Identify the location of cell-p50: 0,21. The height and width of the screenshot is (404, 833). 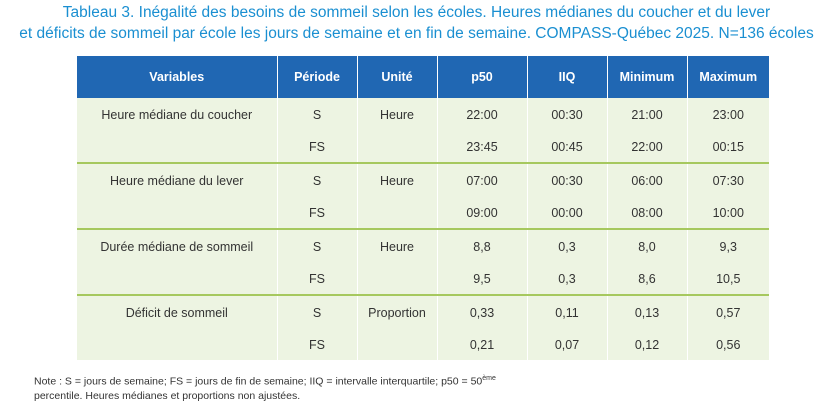
(481, 345).